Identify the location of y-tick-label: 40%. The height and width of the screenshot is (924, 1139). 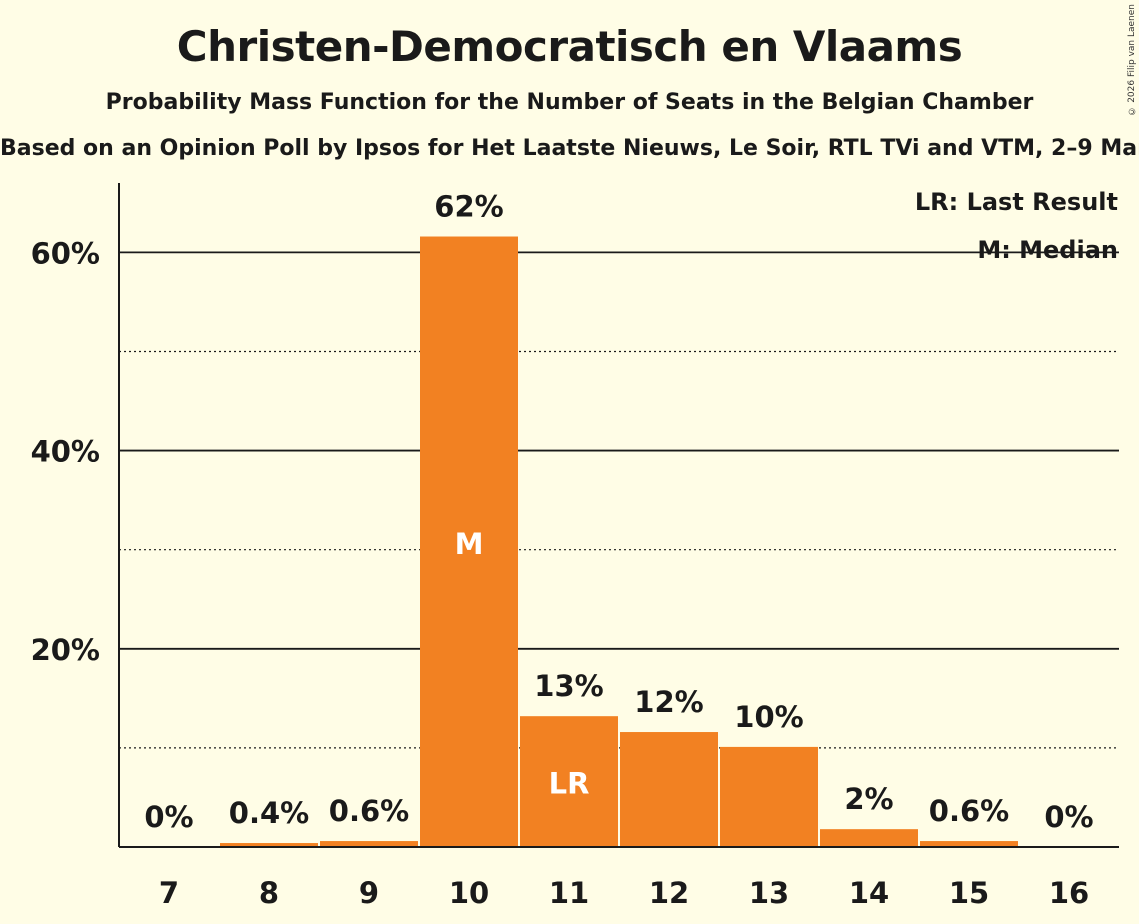
(65, 452).